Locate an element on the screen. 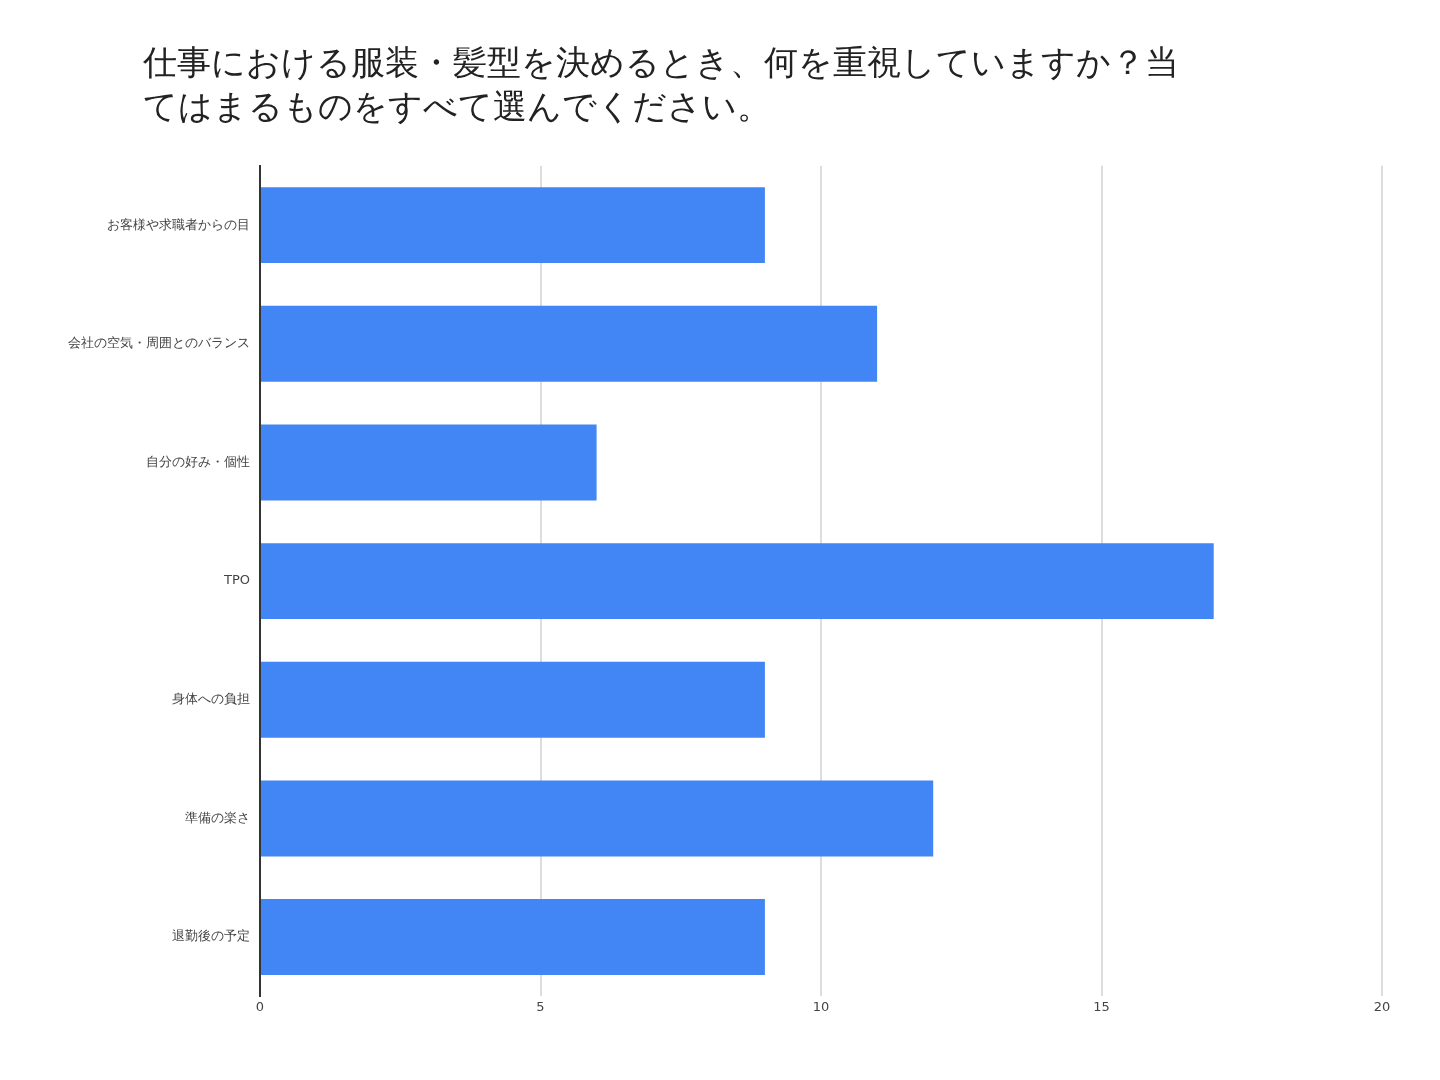 Image resolution: width=1440 pixels, height=1080 pixels. x-tick-label: 10 is located at coordinates (821, 1006).